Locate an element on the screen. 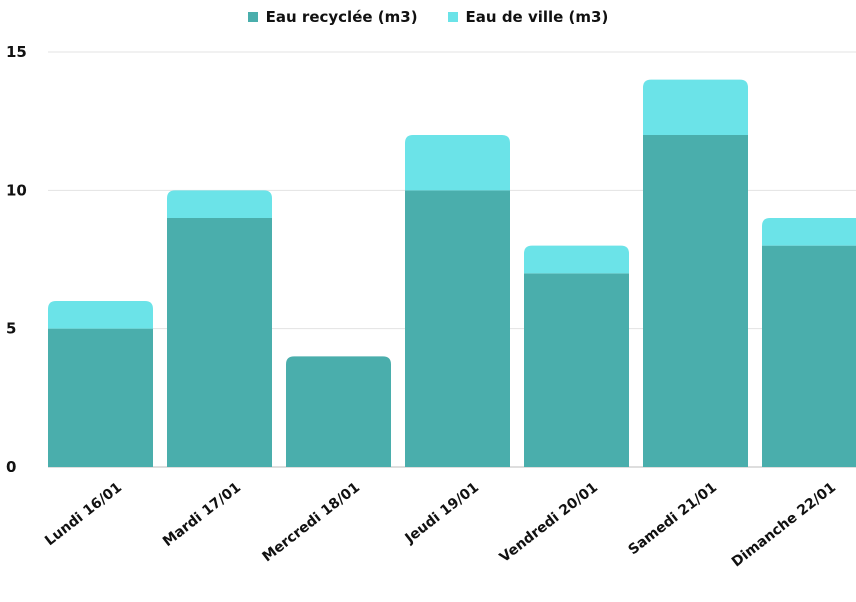  legend-swatch-recycled is located at coordinates (252, 17).